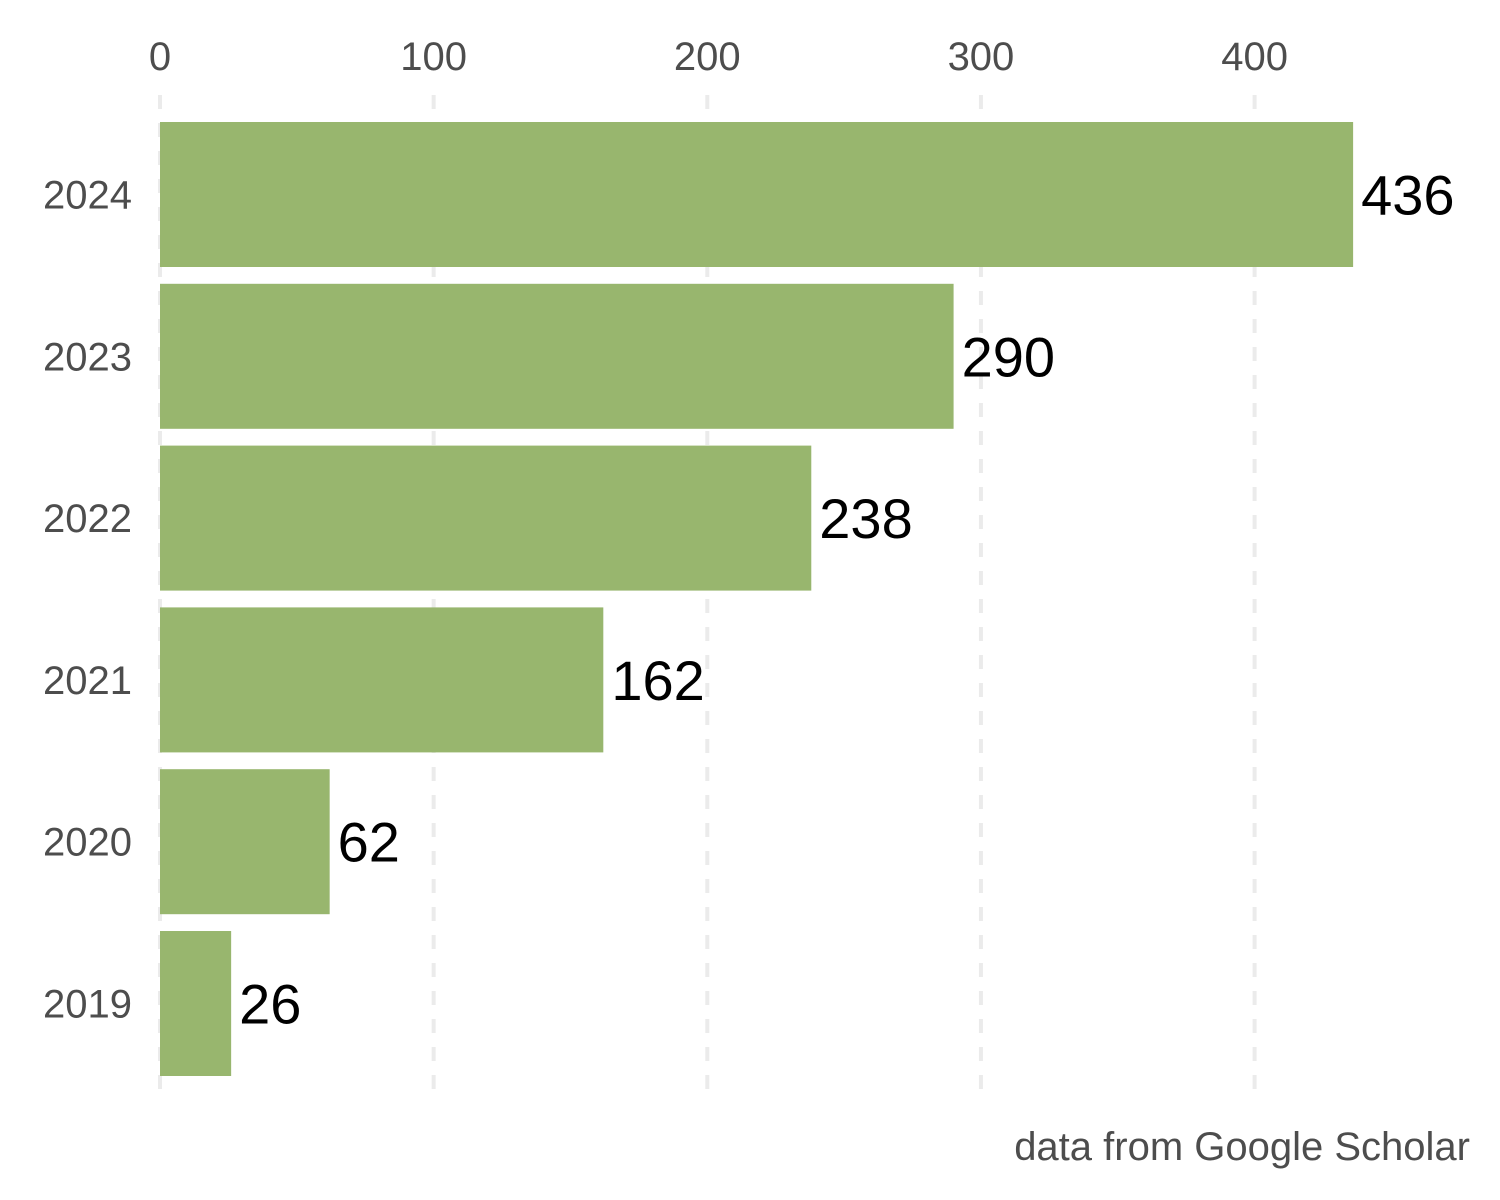 This screenshot has height=1200, width=1500. I want to click on bar-2019, so click(196, 1003).